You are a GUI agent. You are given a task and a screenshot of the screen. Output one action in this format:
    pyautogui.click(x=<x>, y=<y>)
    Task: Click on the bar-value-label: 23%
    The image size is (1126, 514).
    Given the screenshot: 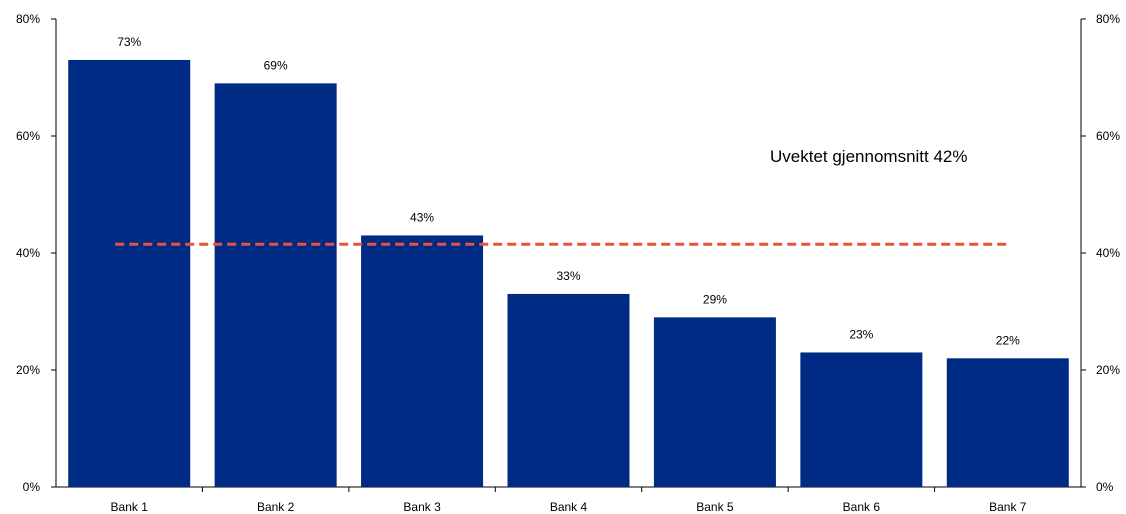 What is the action you would take?
    pyautogui.click(x=861, y=334)
    